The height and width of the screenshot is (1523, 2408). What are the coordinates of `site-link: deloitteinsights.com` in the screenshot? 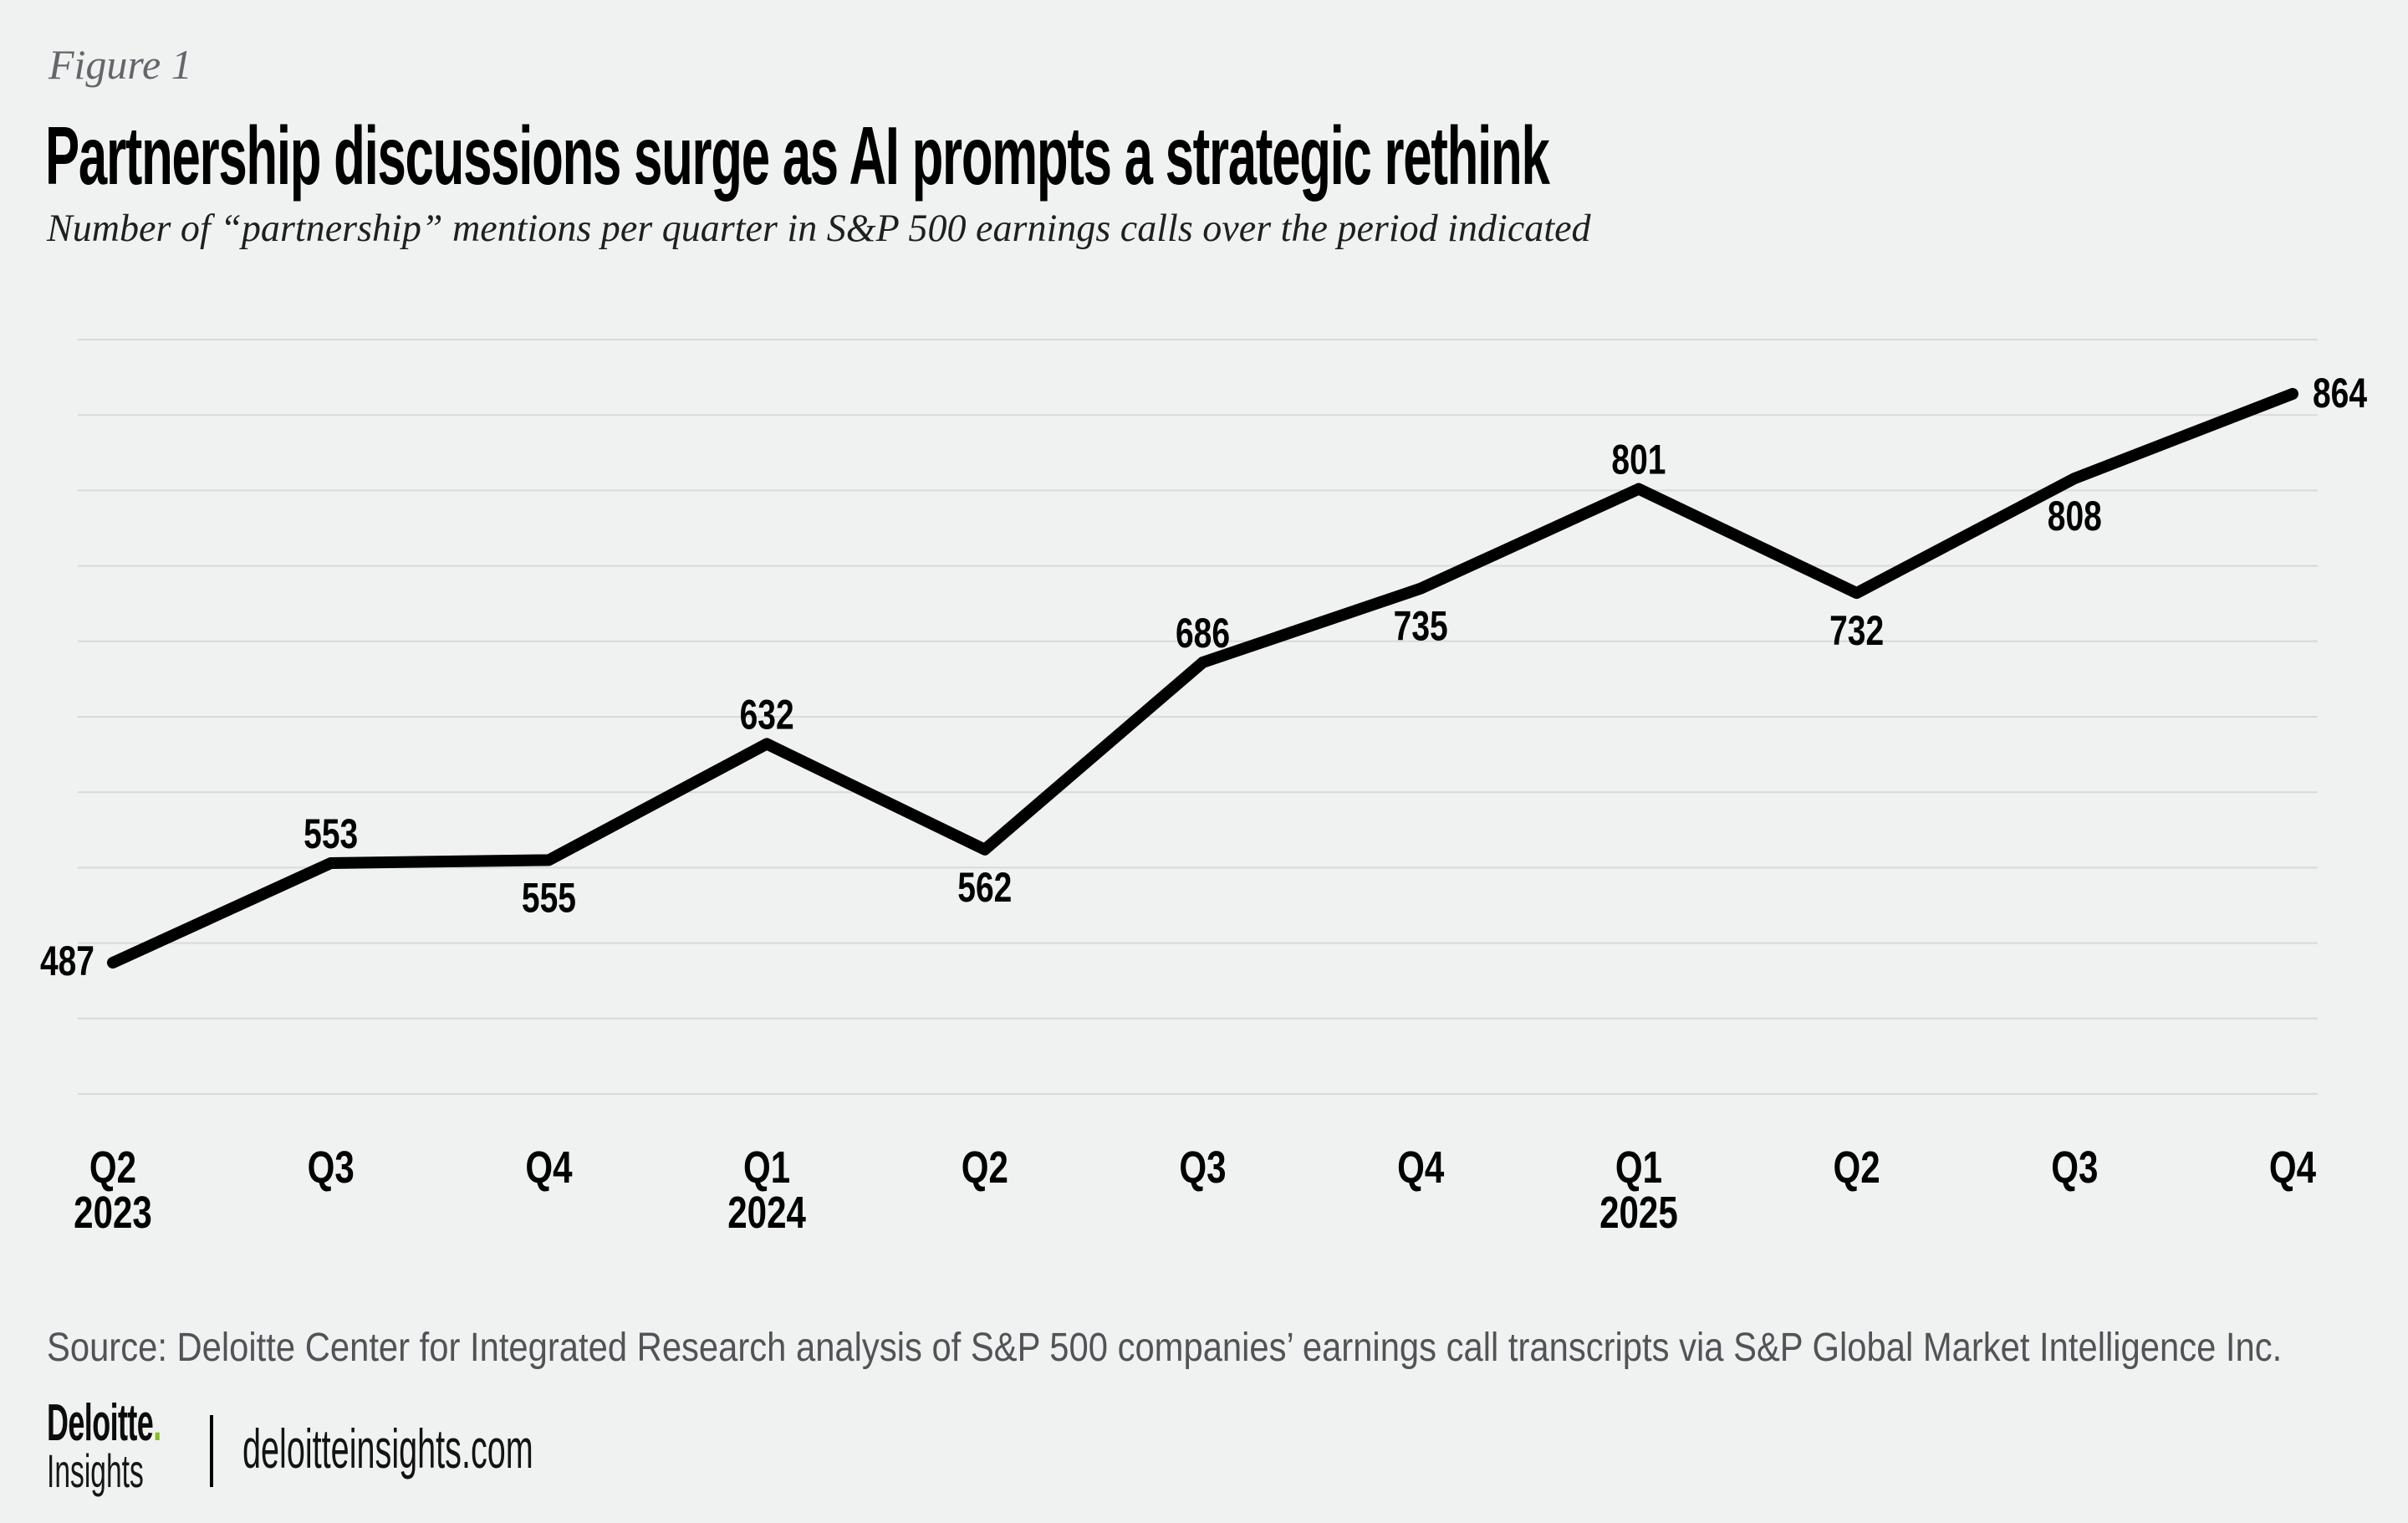 It's located at (387, 1449).